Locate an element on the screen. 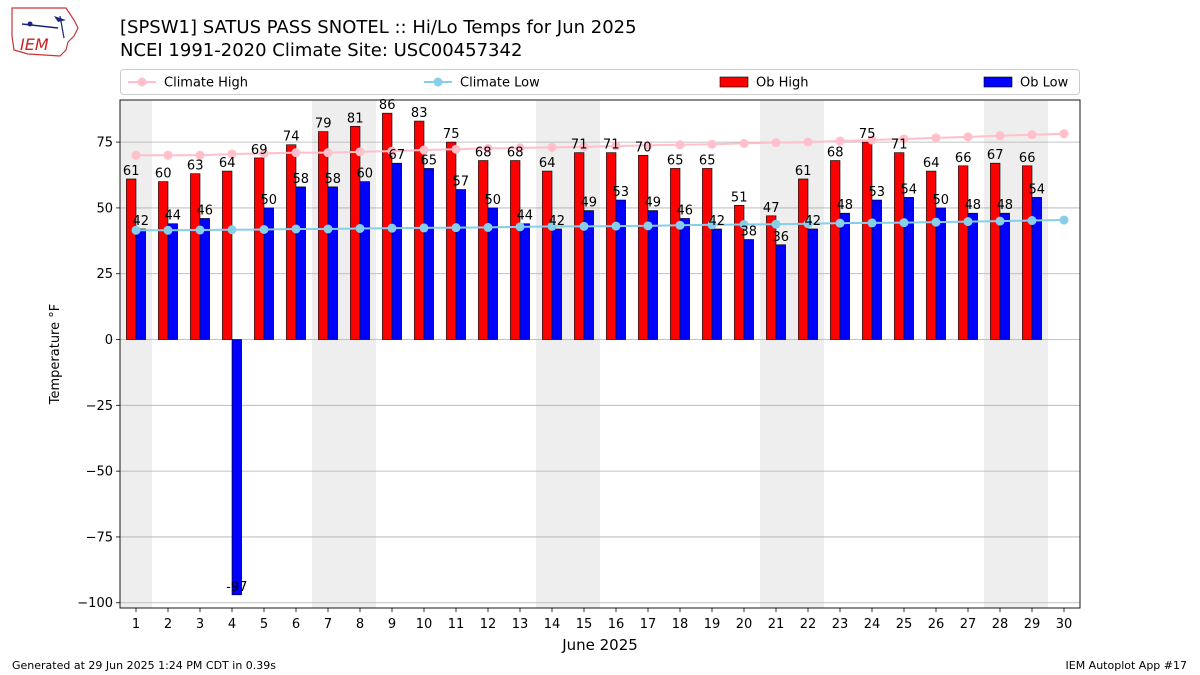  ob-high-label: 60 is located at coordinates (163, 174).